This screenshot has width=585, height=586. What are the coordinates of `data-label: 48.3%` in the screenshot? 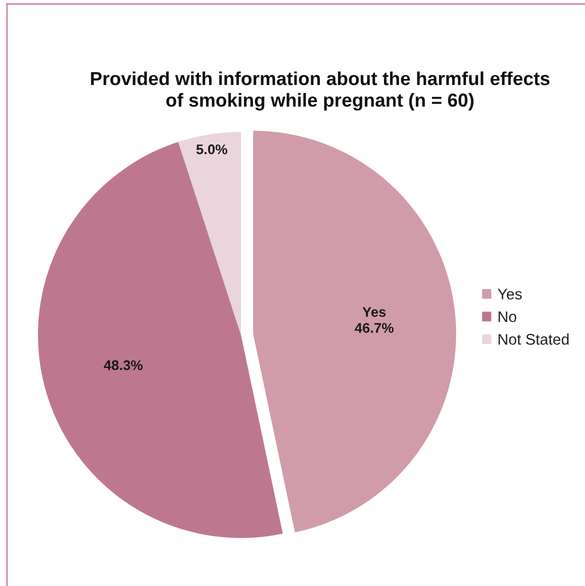 It's located at (123, 365).